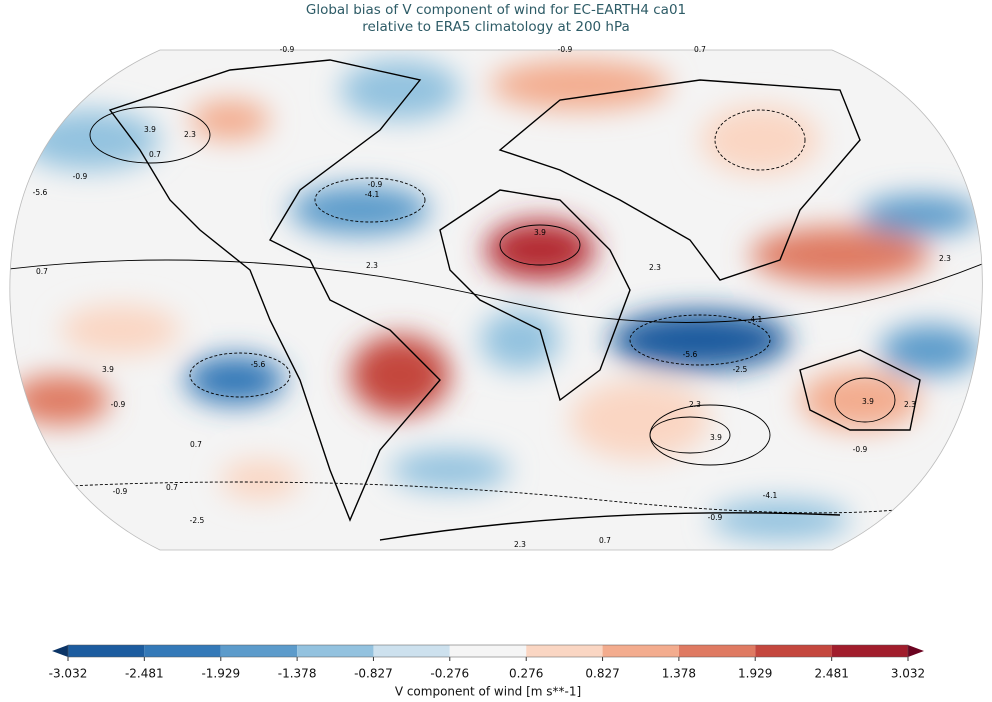 The height and width of the screenshot is (702, 992). I want to click on colorbar-frame, so click(488, 651).